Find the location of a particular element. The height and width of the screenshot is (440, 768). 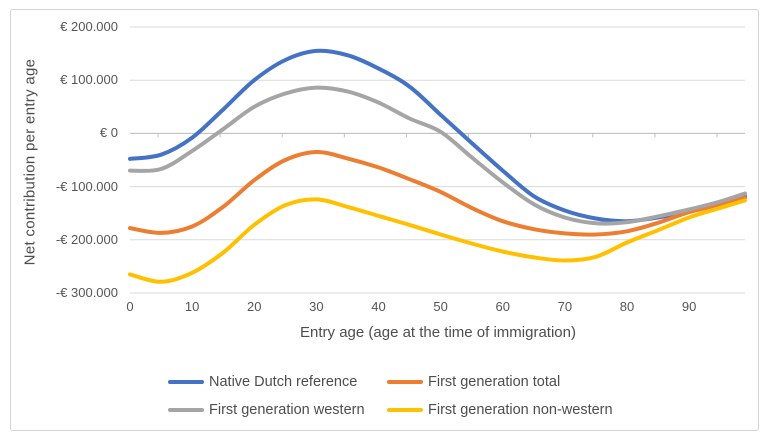

legend-item-first-generation-non-western: First generation non-western is located at coordinates (500, 410).